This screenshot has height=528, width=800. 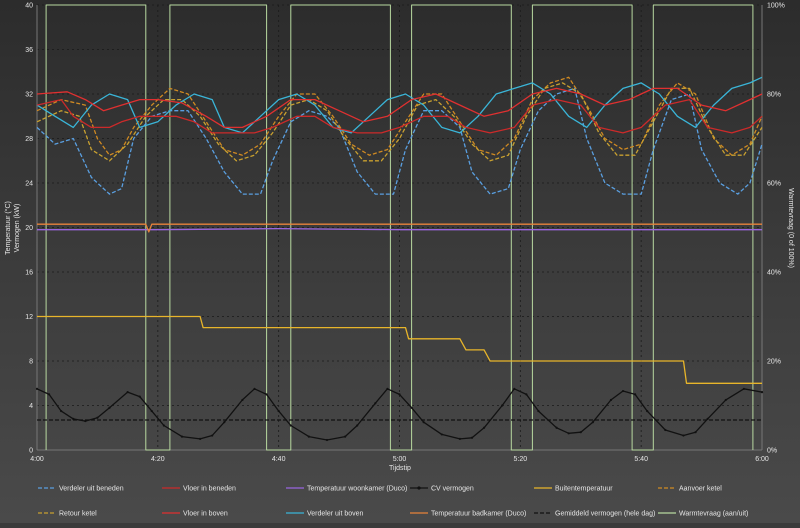 What do you see at coordinates (774, 184) in the screenshot?
I see `y-right-tick-label-3: 60%` at bounding box center [774, 184].